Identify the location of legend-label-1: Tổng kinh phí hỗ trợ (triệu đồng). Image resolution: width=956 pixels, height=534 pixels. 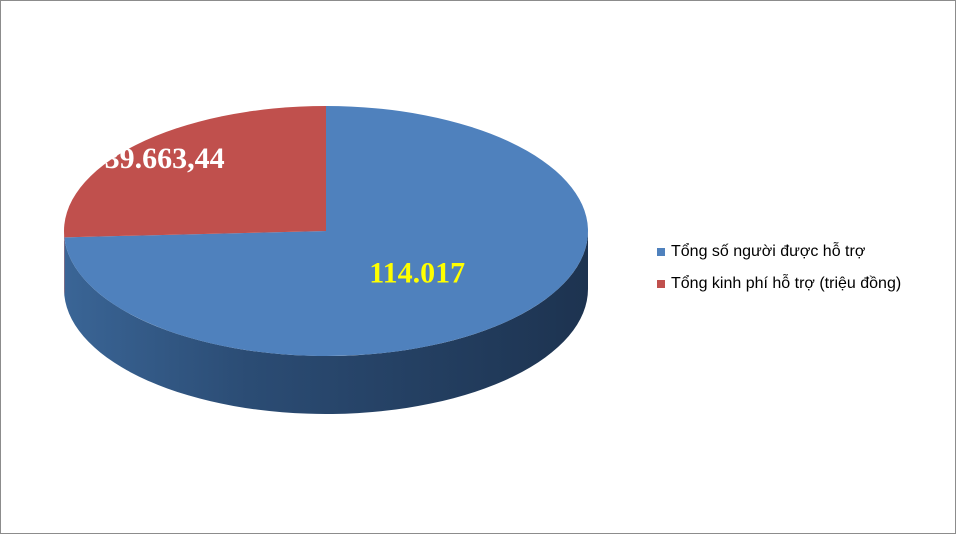
(786, 283).